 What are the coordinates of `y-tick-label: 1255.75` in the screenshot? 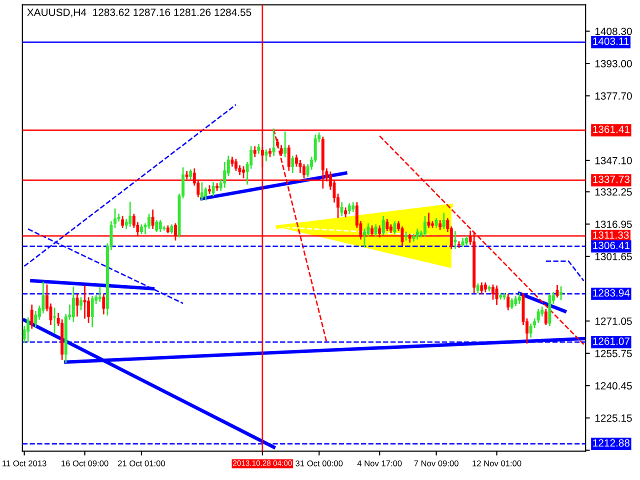 It's located at (613, 354).